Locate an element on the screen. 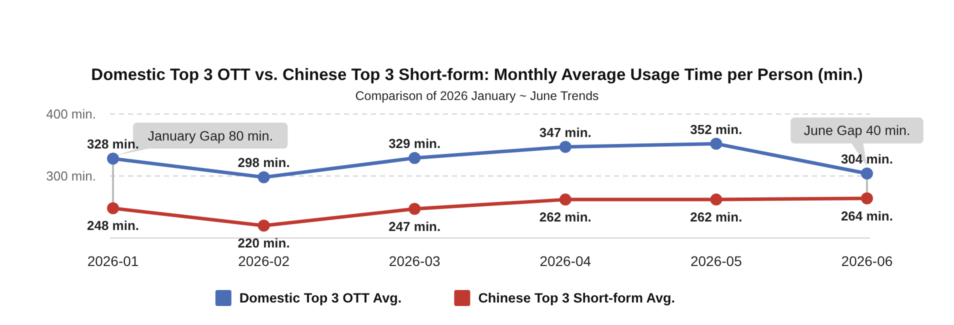  legend-label: Chinese Top 3 Short-form Avg. is located at coordinates (576, 298).